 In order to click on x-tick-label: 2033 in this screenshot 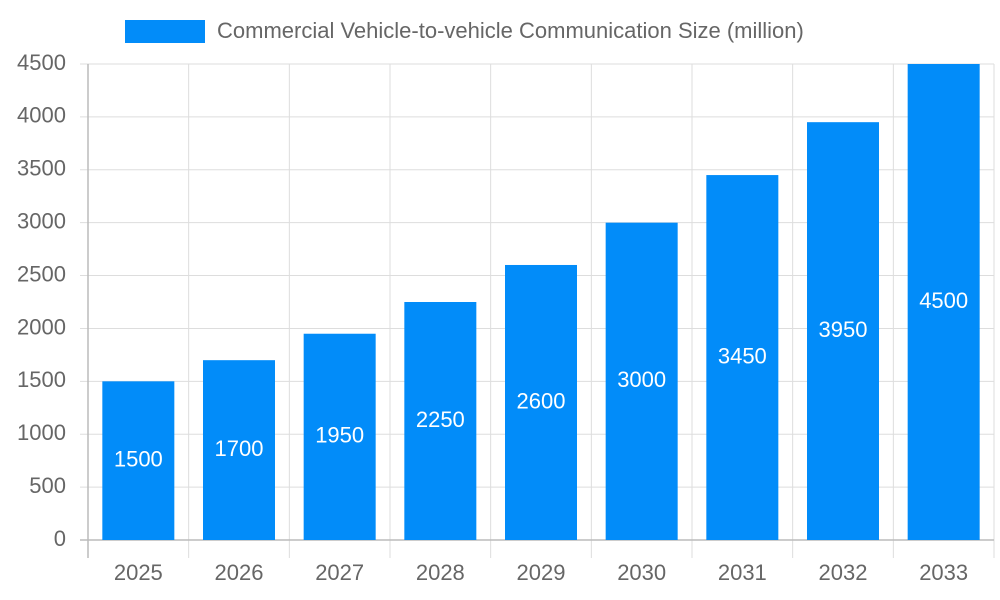, I will do `click(943, 572)`.